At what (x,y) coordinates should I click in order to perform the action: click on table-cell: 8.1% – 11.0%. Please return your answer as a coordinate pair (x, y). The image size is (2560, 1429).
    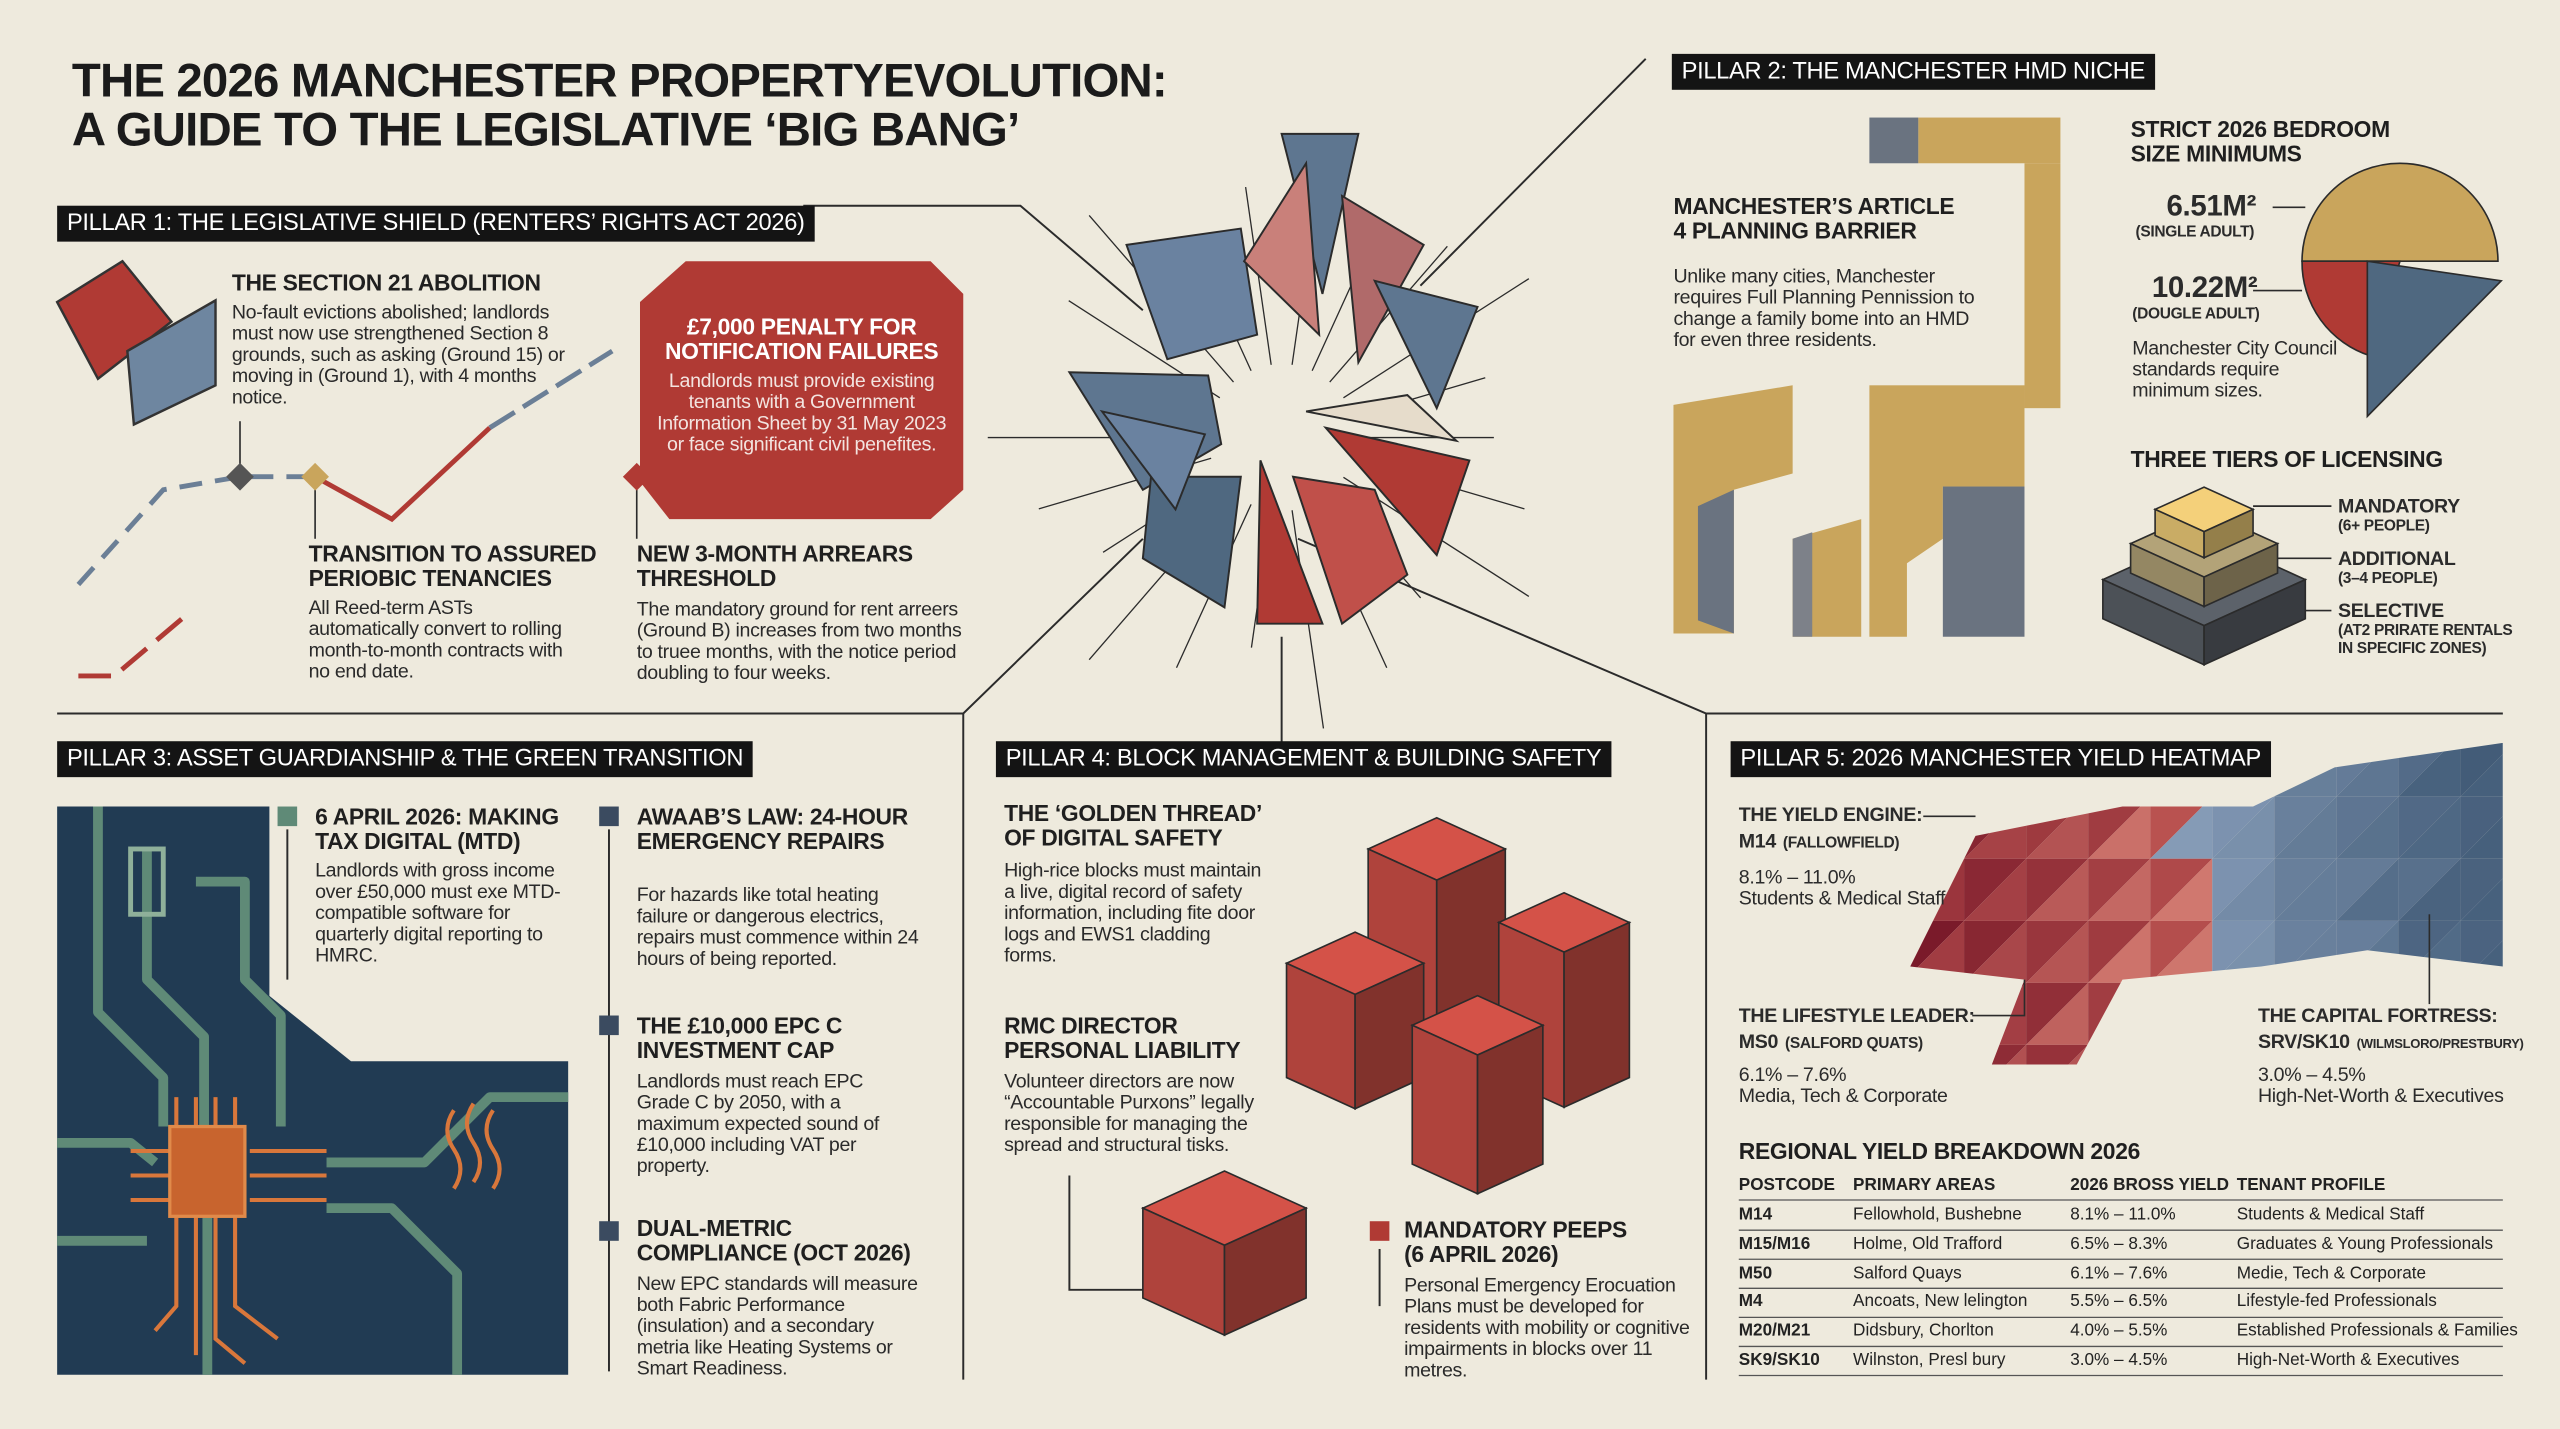
    Looking at the image, I should click on (2123, 1214).